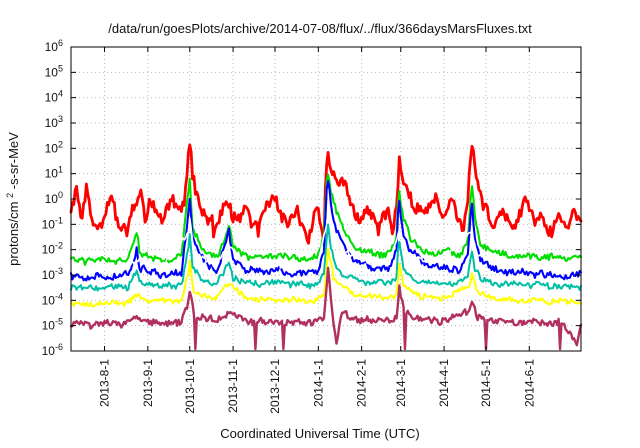  I want to click on y-tick-label: 10⁻³, so click(52, 274).